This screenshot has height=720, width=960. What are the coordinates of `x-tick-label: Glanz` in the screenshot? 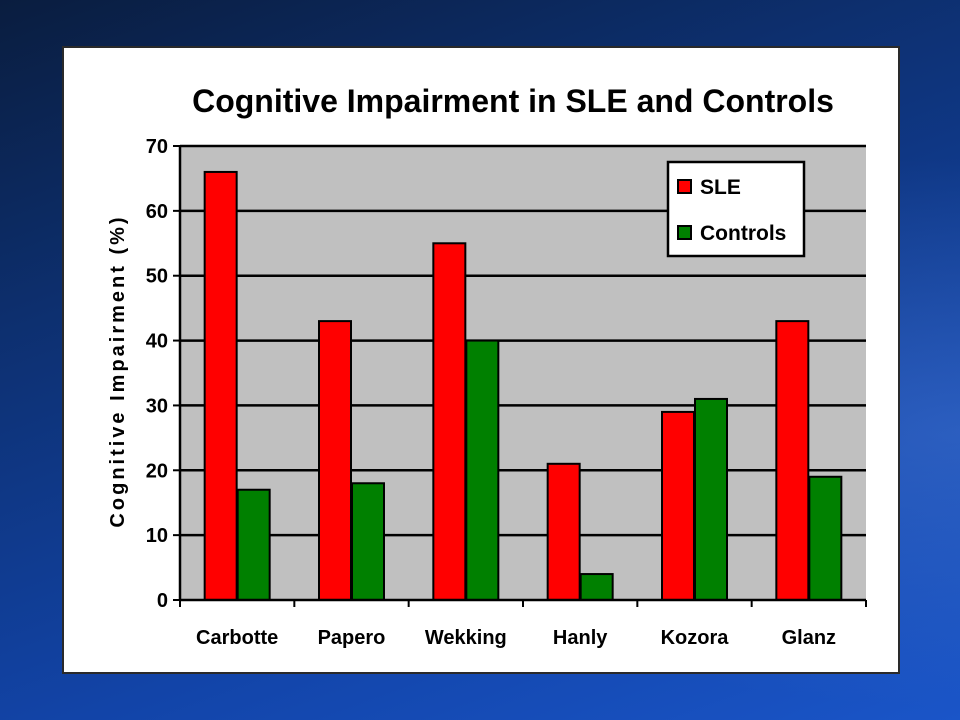 It's located at (809, 638).